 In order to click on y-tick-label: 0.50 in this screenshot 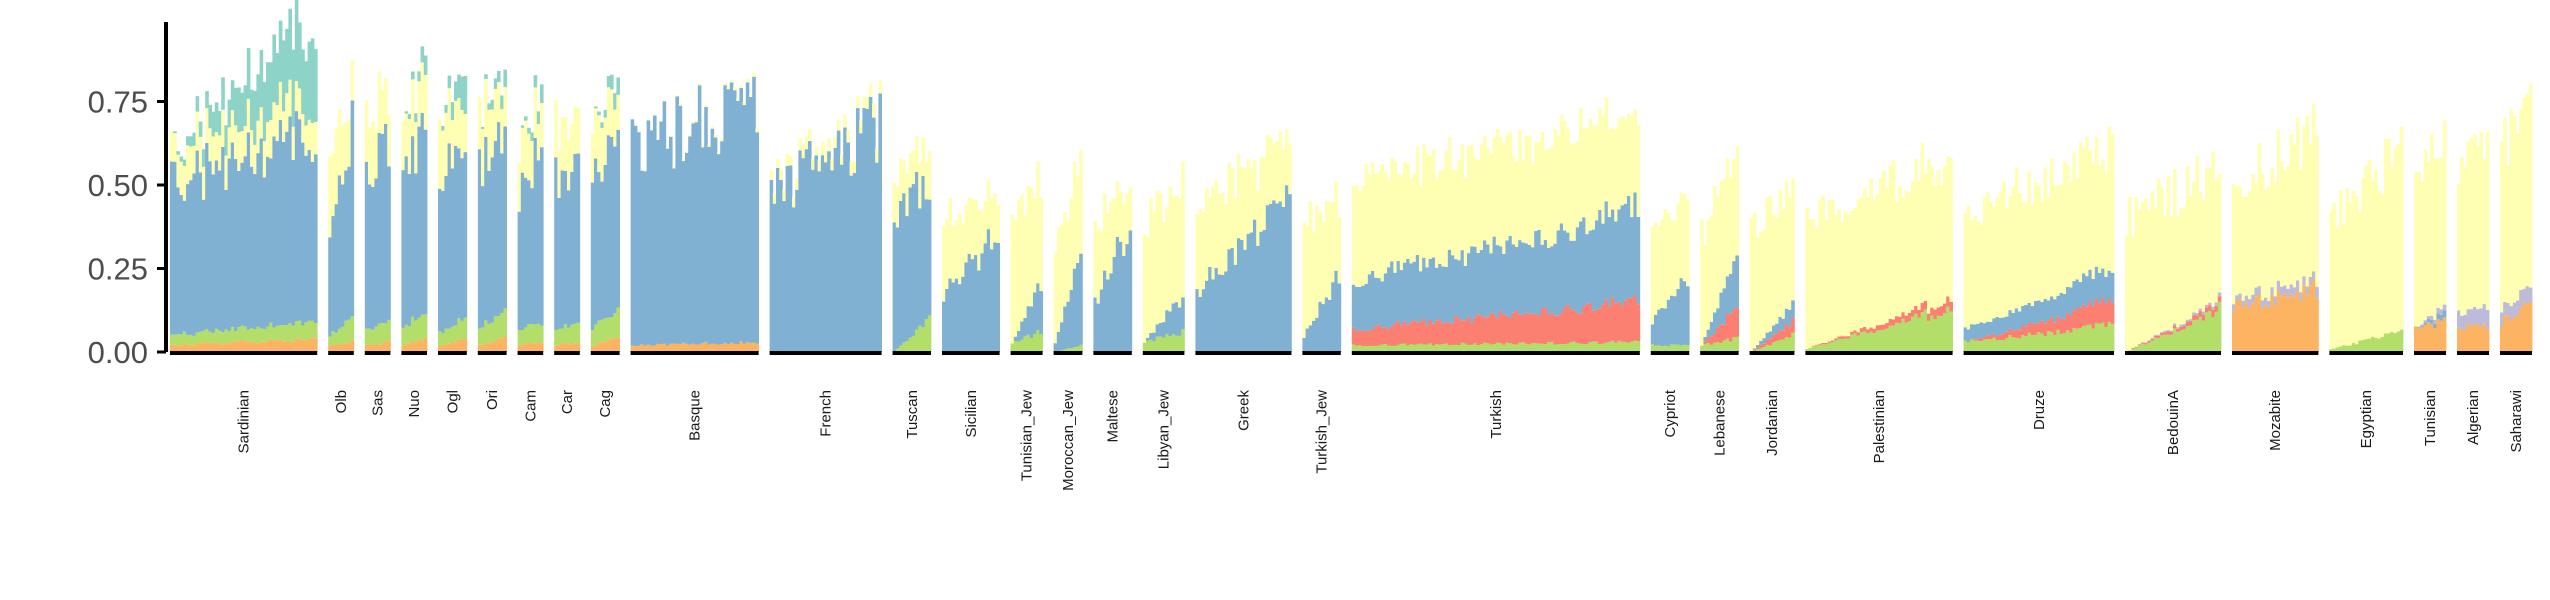, I will do `click(118, 185)`.